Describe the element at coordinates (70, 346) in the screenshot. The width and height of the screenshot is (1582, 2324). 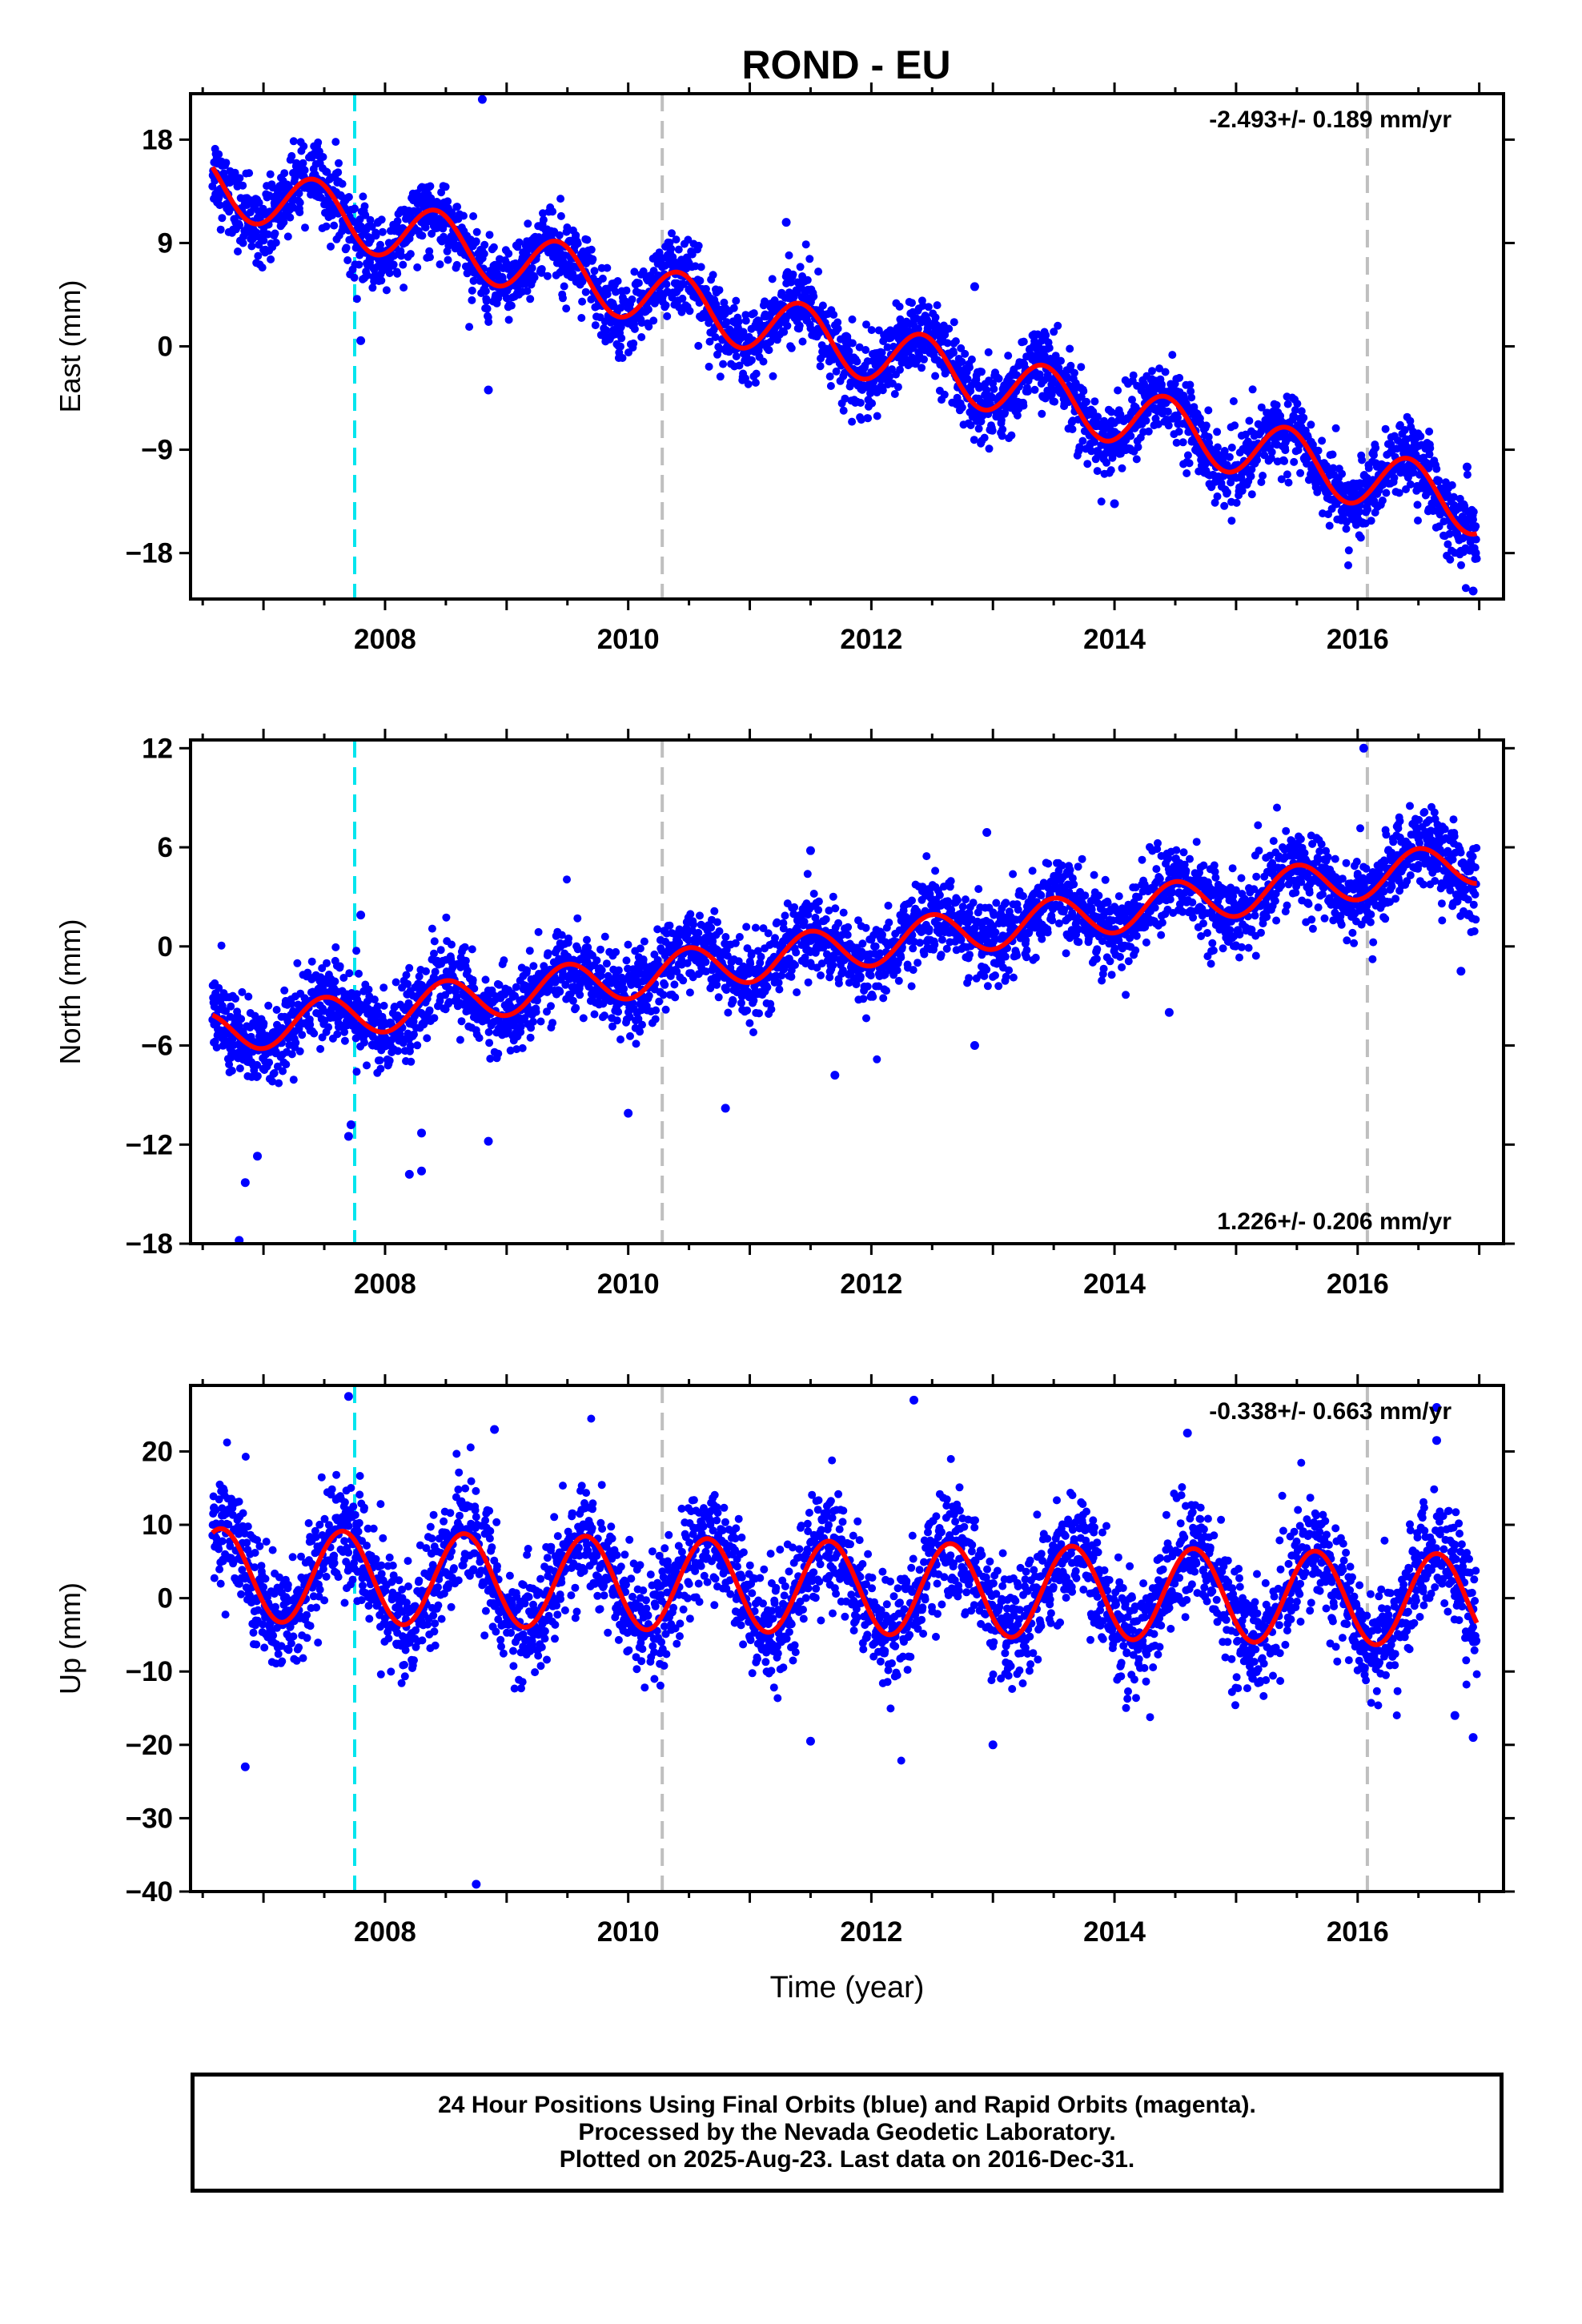
I see `y-axis-label: East (mm)` at that location.